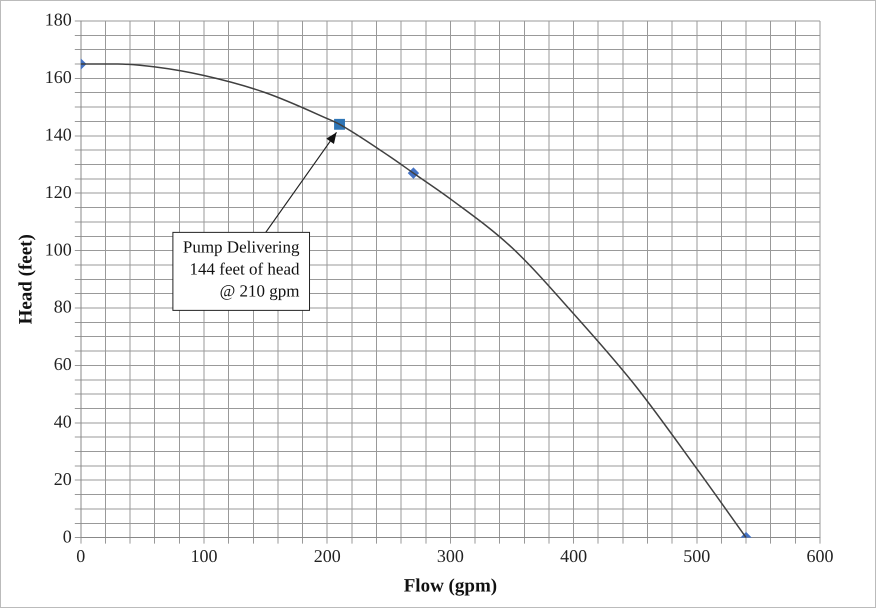 This screenshot has height=608, width=876. What do you see at coordinates (451, 586) in the screenshot?
I see `x-axis-title: Flow (gpm)` at bounding box center [451, 586].